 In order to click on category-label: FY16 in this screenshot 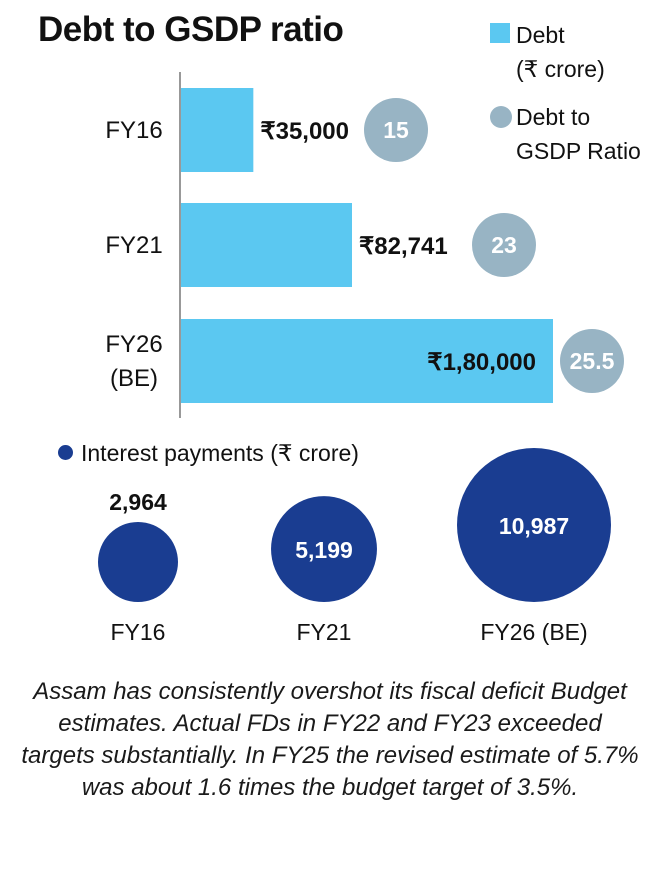, I will do `click(133, 130)`.